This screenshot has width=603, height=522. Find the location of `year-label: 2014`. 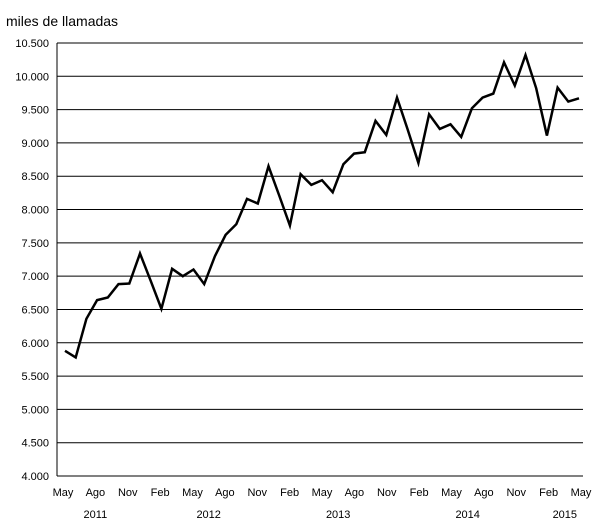

year-label: 2014 is located at coordinates (467, 515).